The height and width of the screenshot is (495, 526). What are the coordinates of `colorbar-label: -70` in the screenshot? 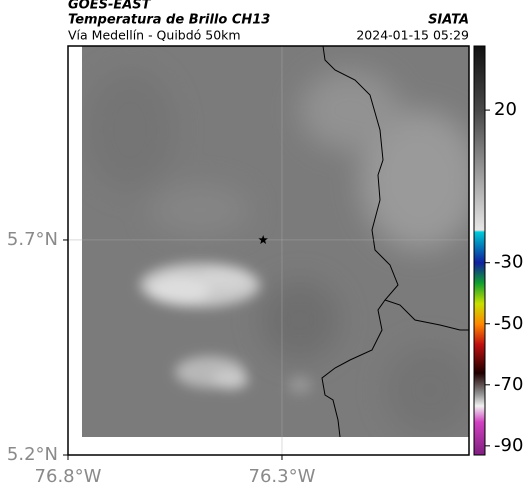 It's located at (508, 384).